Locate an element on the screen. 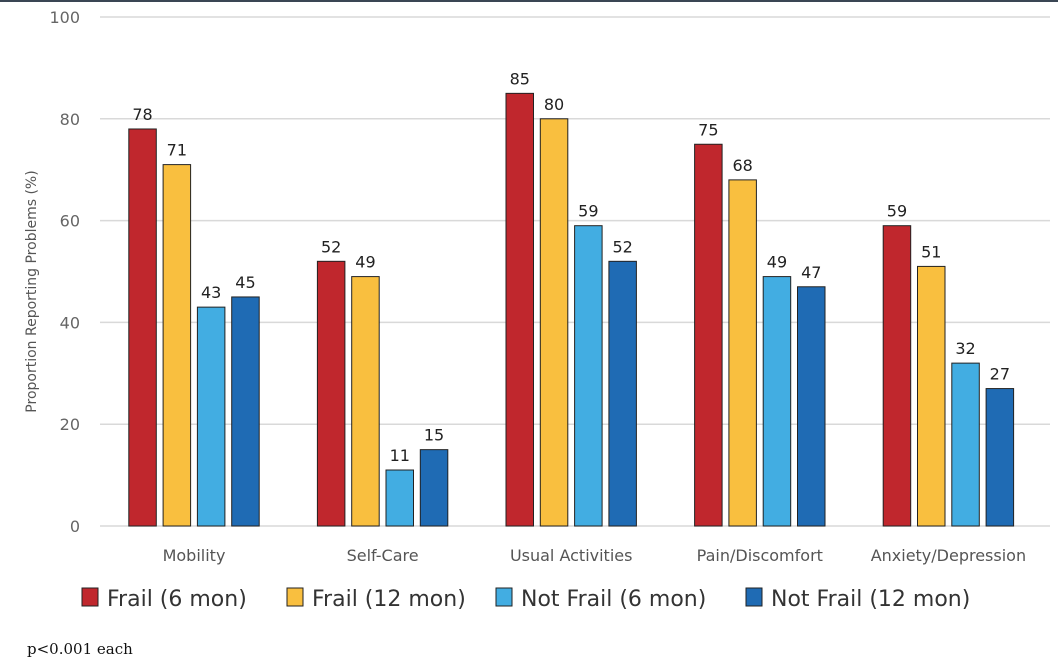  data-label: 32 is located at coordinates (965, 348).